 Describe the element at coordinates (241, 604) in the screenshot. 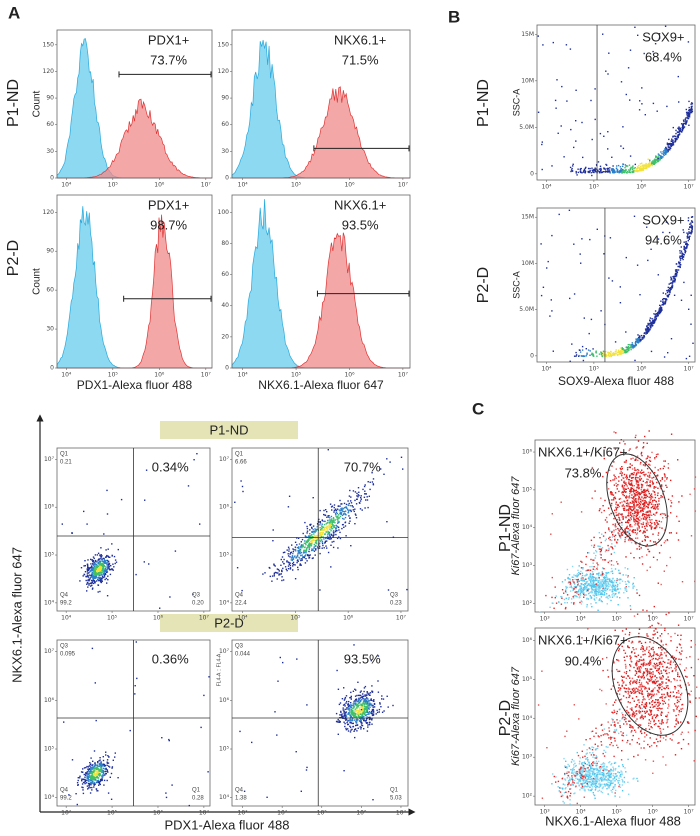

I see `quadrant-value: 22.4` at that location.